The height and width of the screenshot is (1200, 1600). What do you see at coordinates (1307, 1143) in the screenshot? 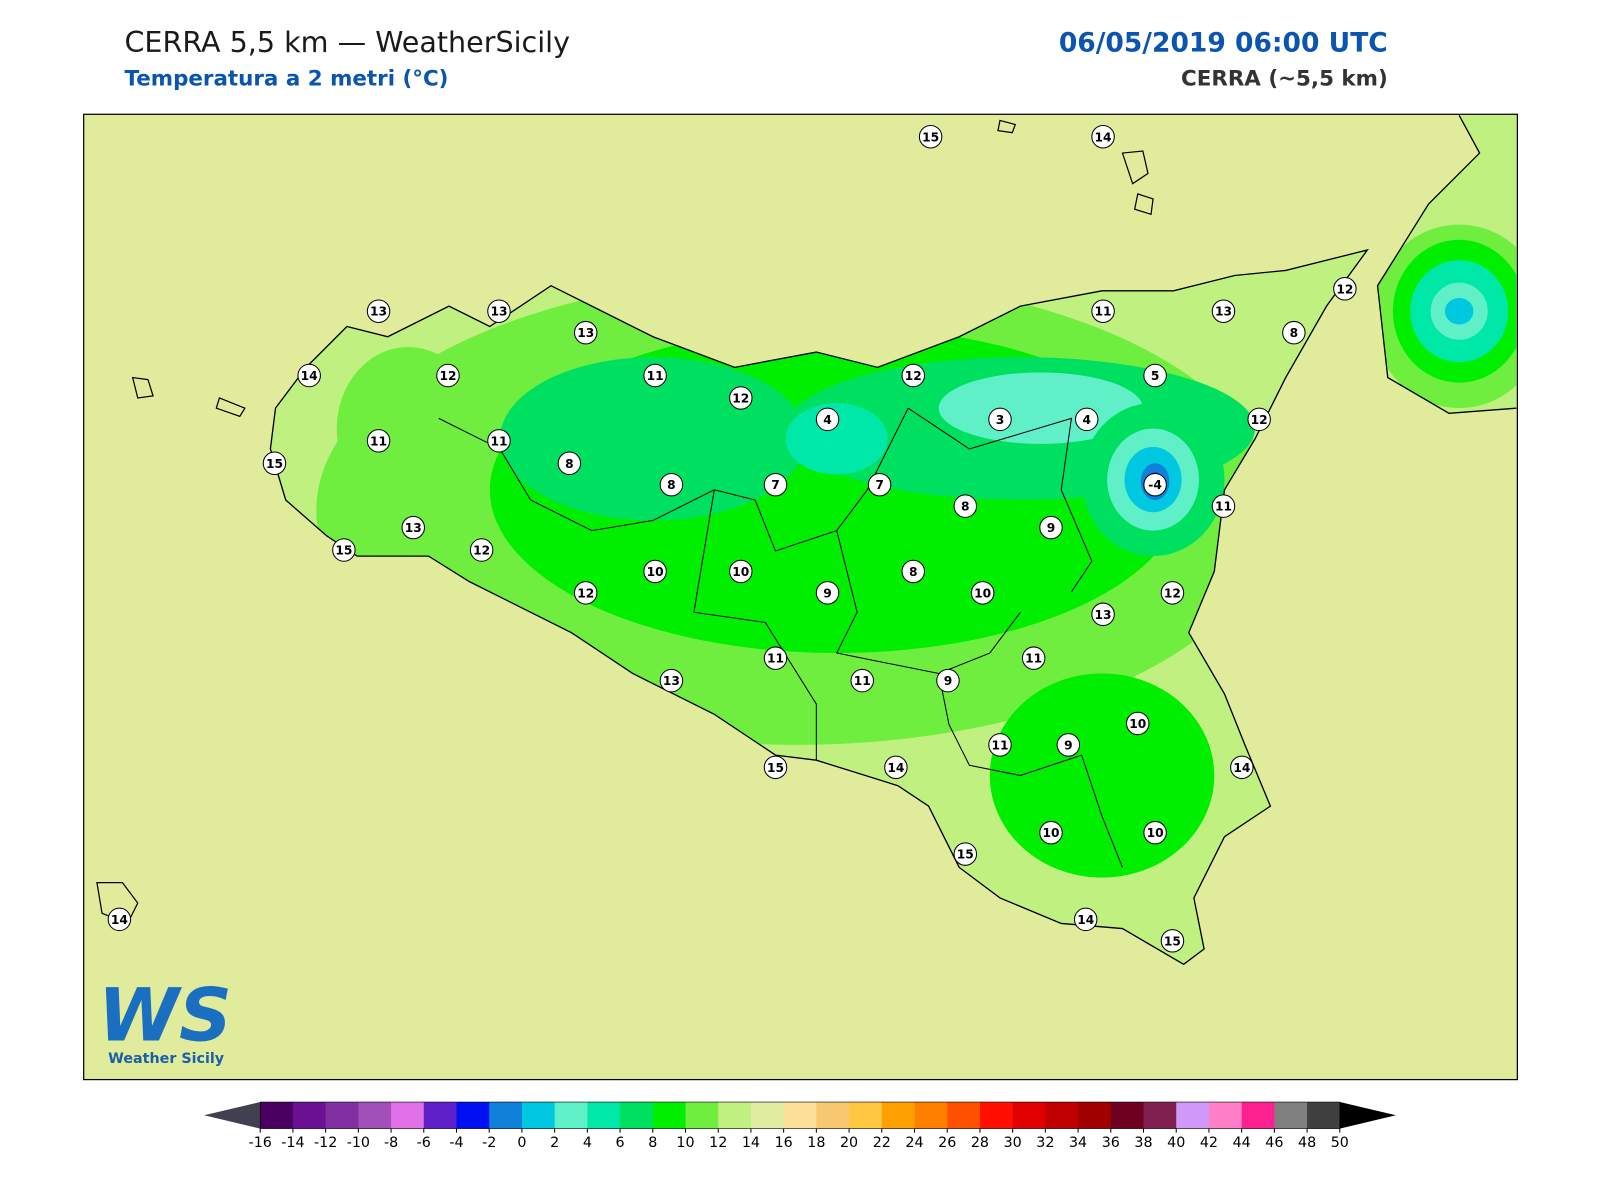
I see `colorbar-tick-label: 48` at bounding box center [1307, 1143].